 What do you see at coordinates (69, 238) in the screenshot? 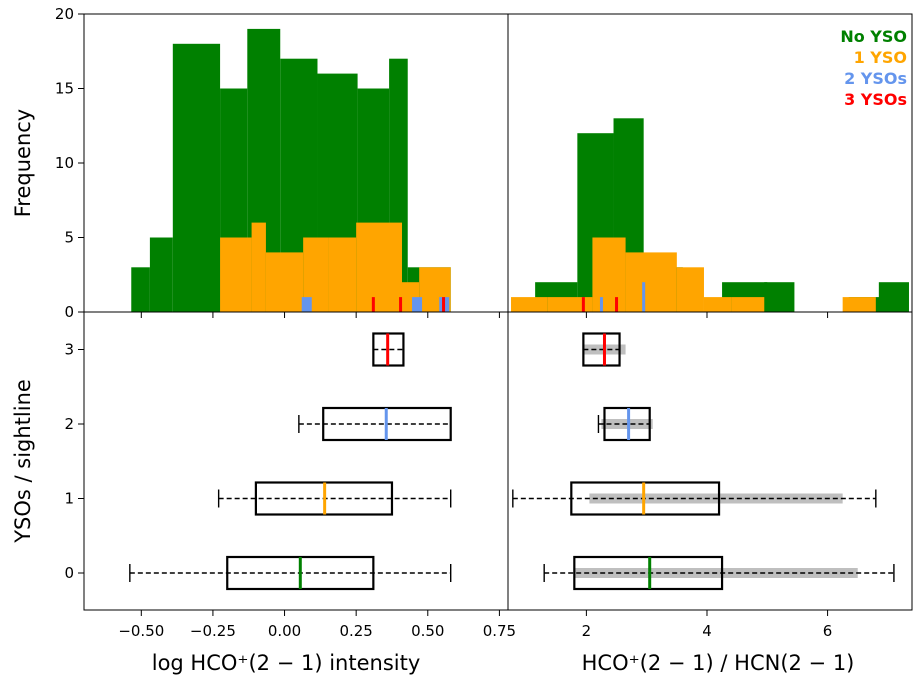
I see `ytick-label-hist: 5` at bounding box center [69, 238].